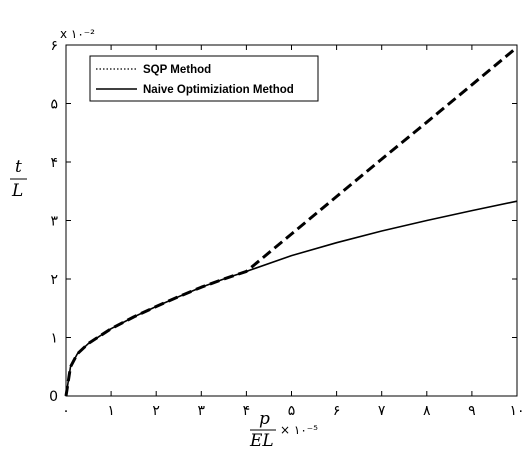  Describe the element at coordinates (382, 411) in the screenshot. I see `x-tick-label: ۷` at that location.